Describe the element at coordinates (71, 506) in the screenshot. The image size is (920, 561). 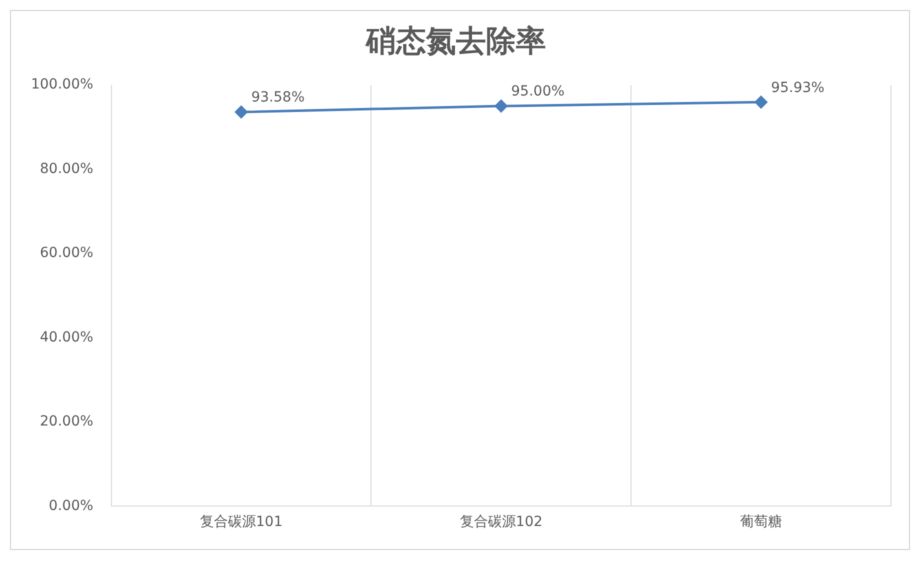
I see `y-tick-label: 0.00%` at that location.